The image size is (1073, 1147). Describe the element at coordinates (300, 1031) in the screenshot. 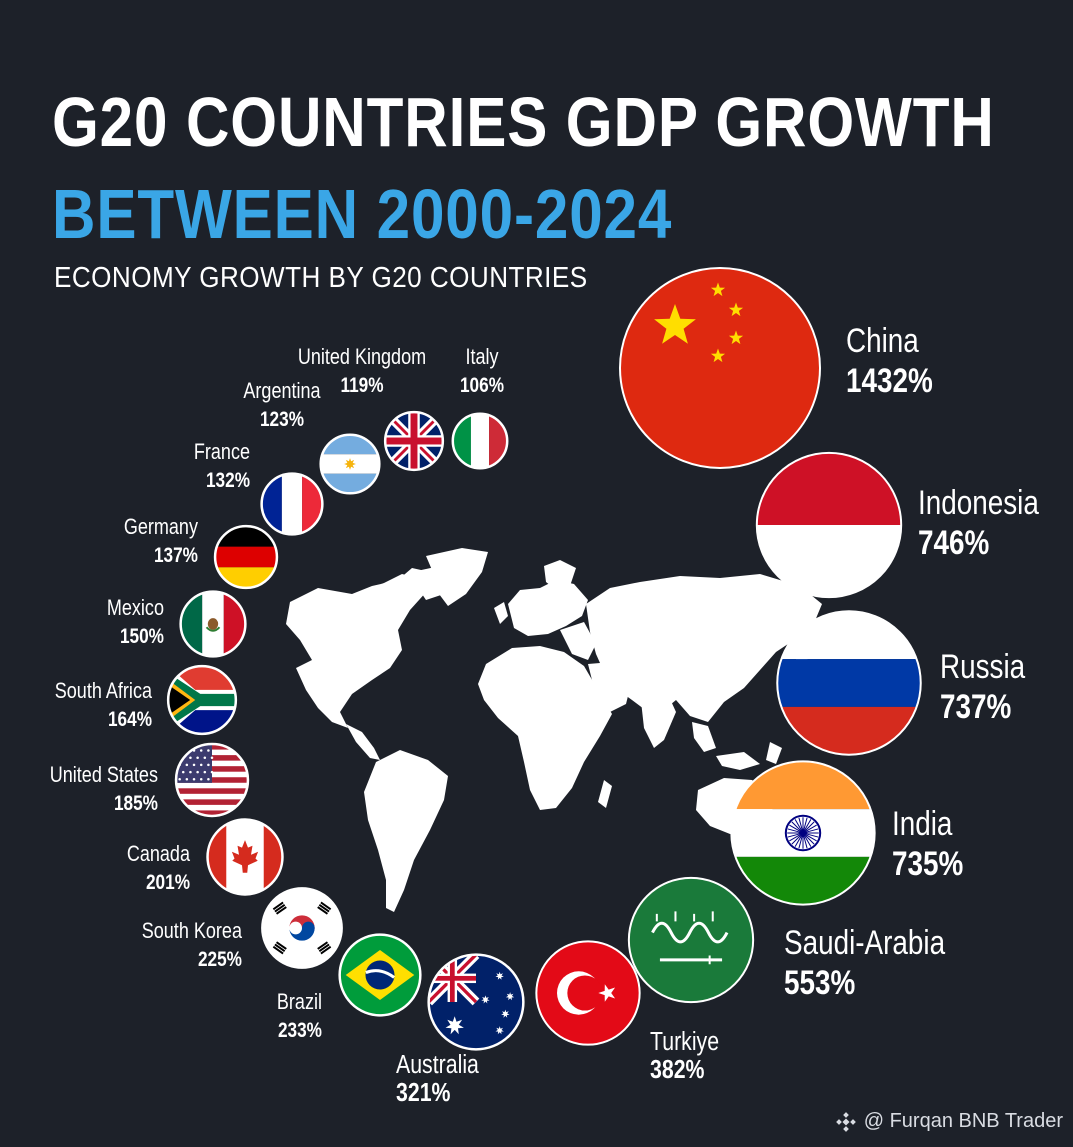

I see `label-value-brazil: 233%` at that location.